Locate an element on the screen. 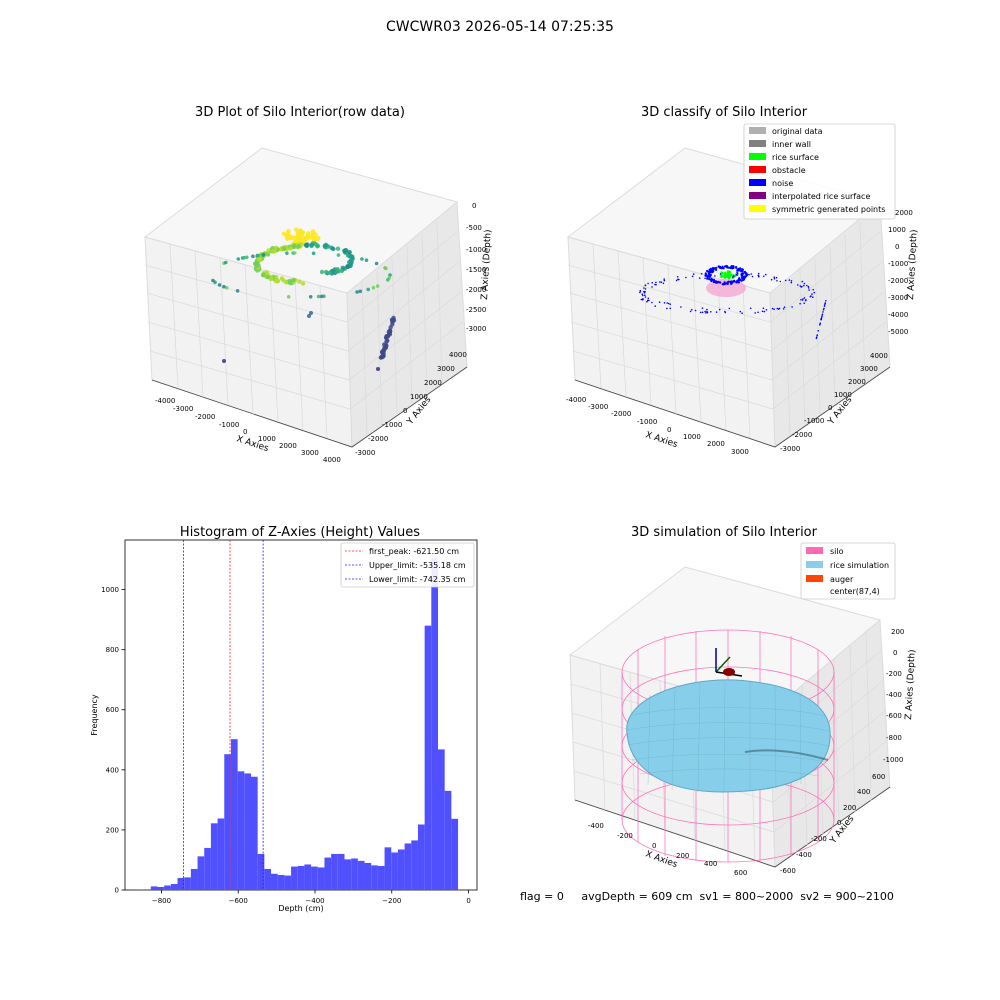  sim-y-tick-2: -200 is located at coordinates (819, 839).